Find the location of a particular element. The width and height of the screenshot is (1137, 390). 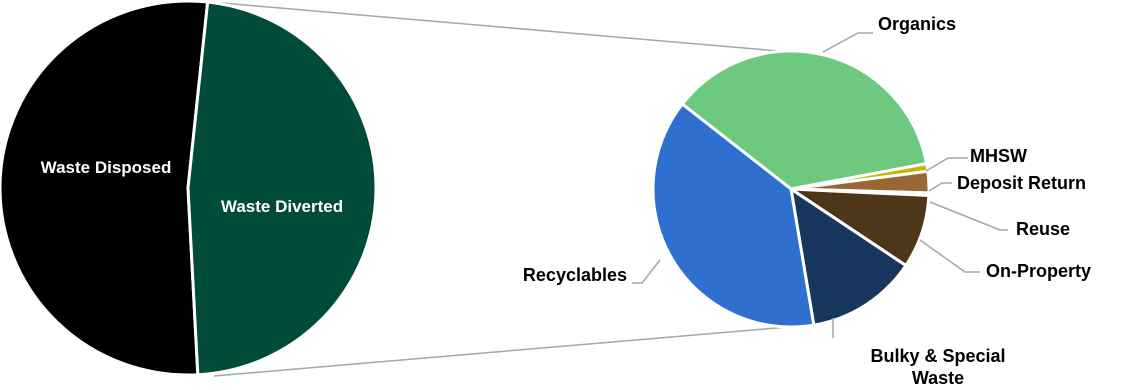

connector-line-top is located at coordinates (500, 27).